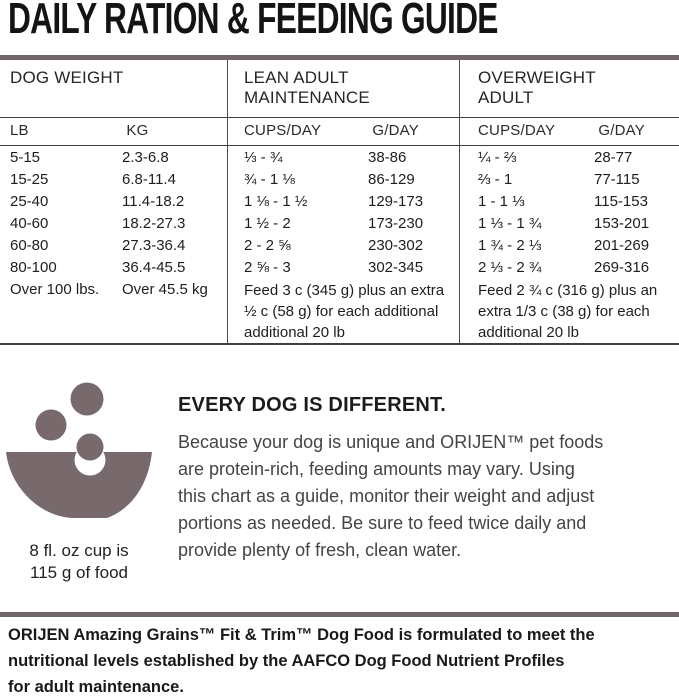  I want to click on top-divider-bar, so click(339, 57).